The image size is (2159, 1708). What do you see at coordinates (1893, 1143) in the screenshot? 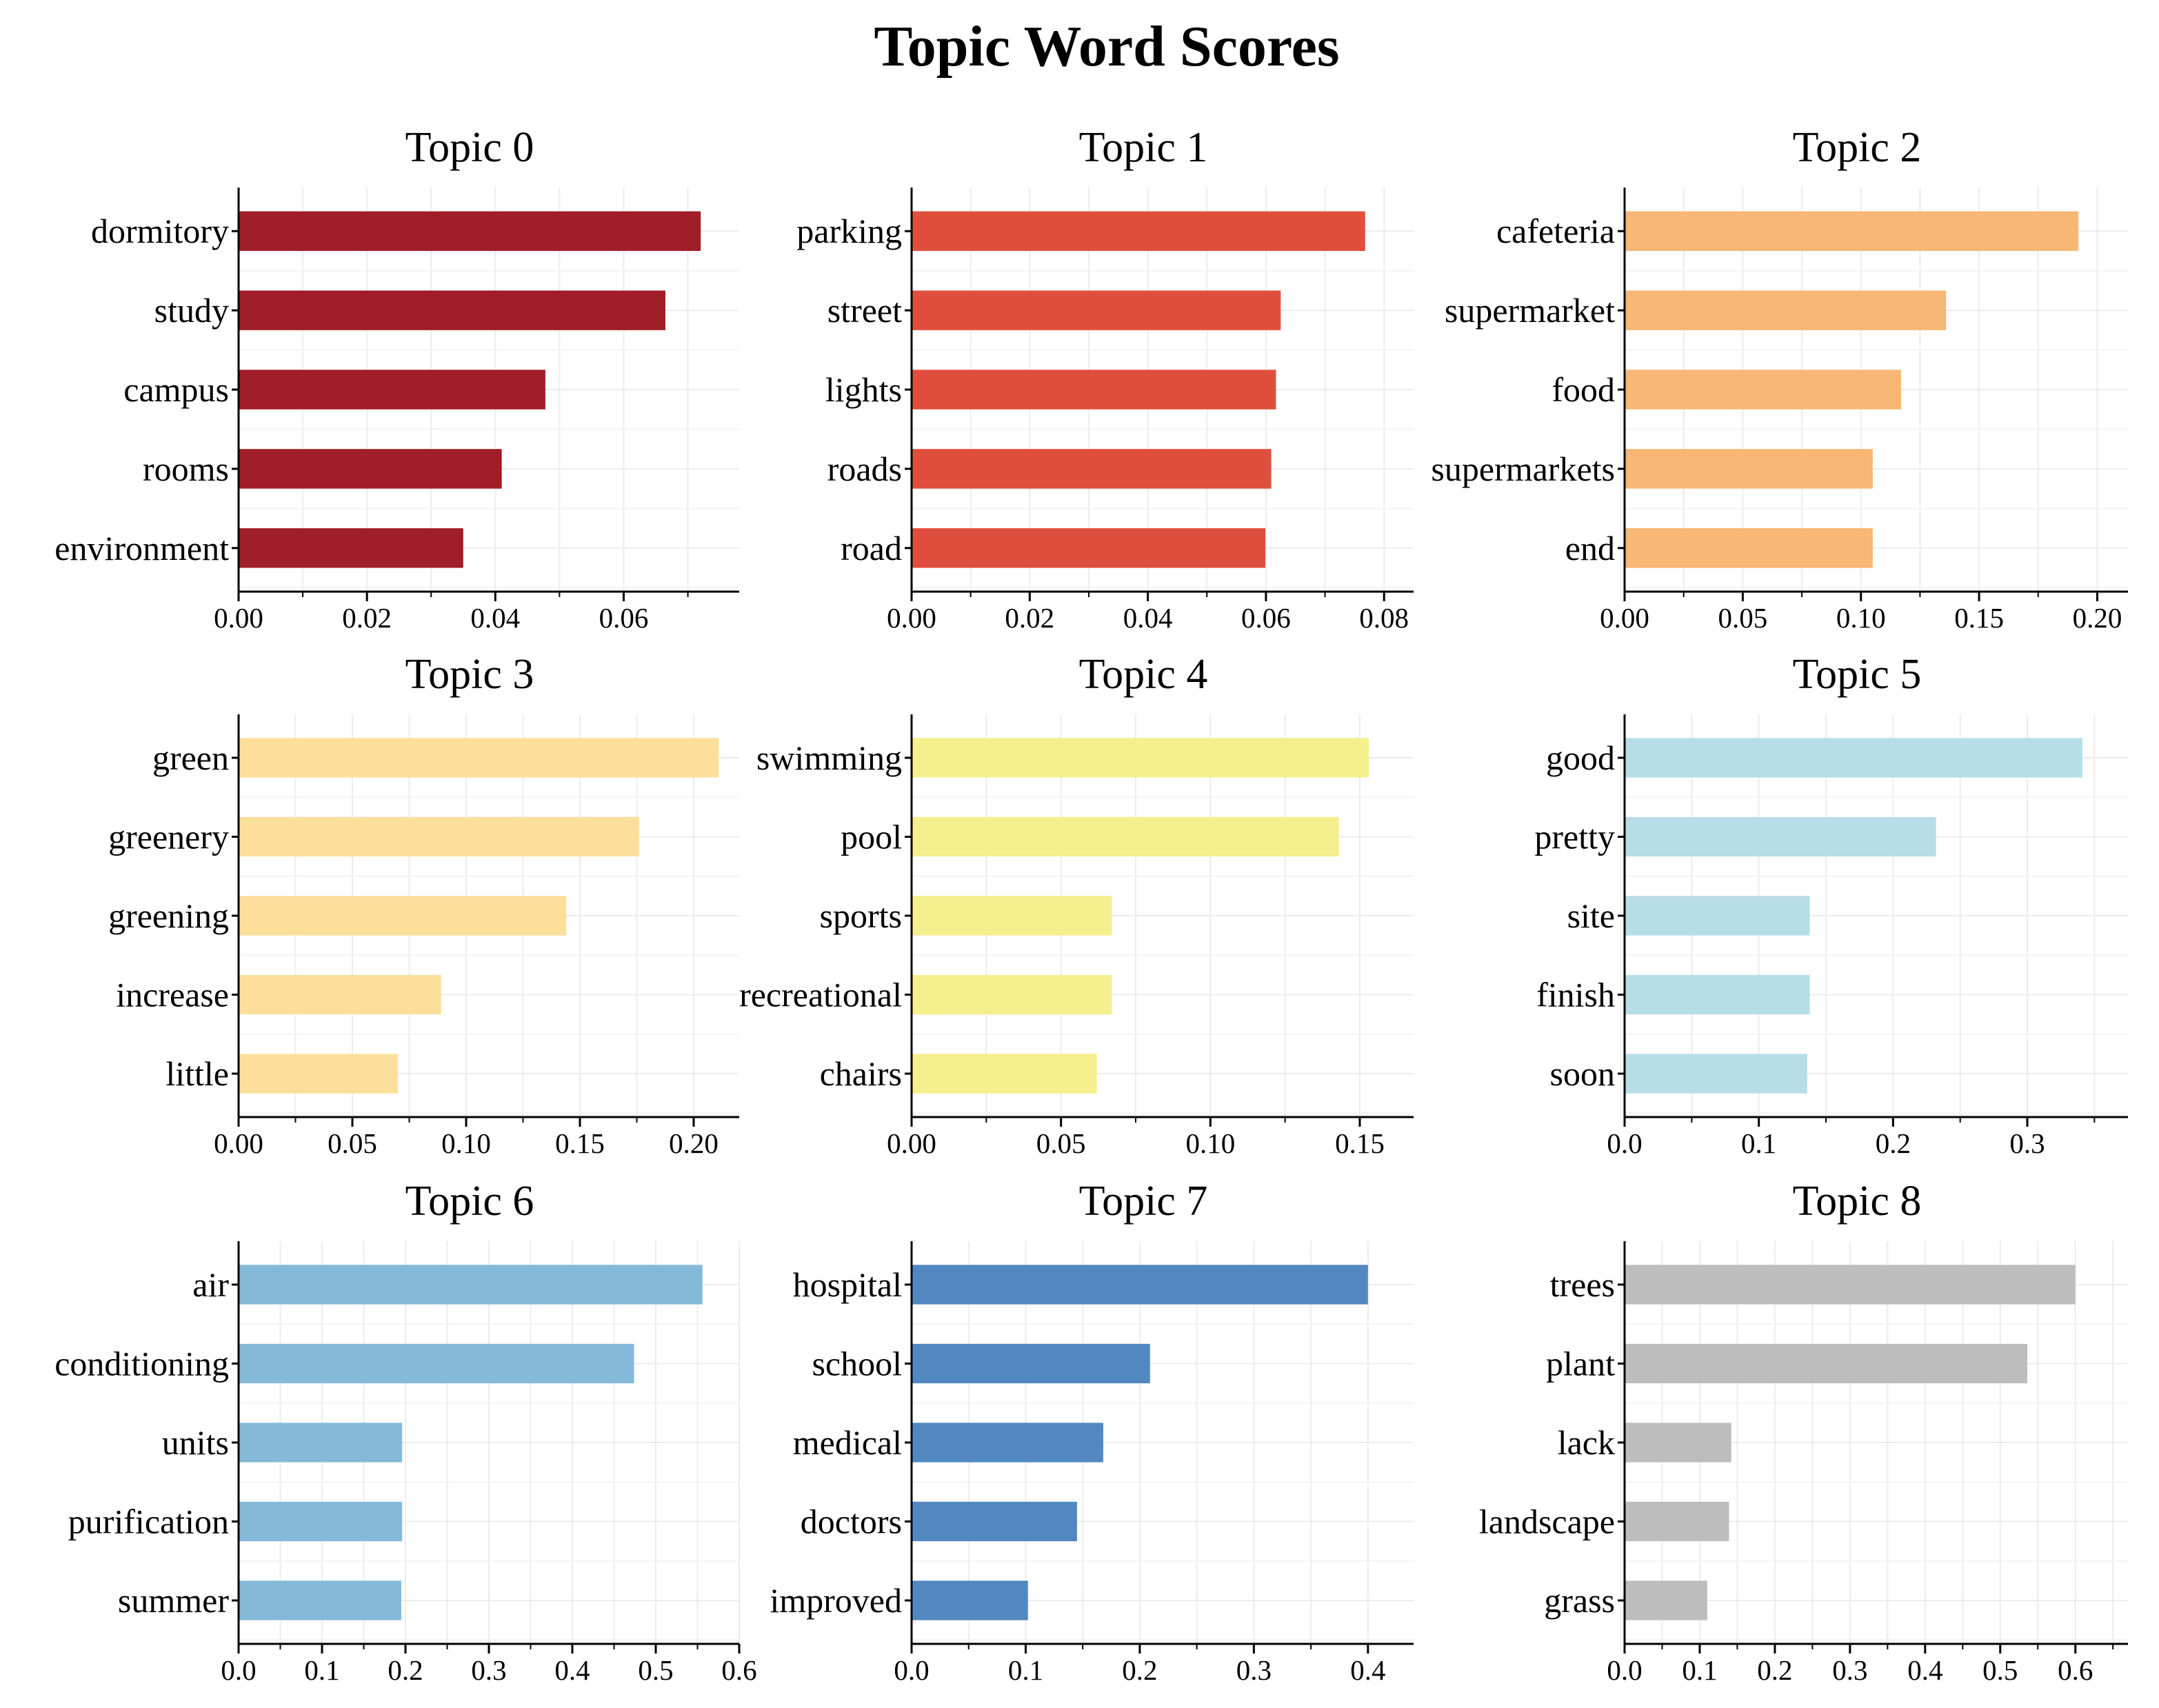
I see `x-tick-label: 0.2` at bounding box center [1893, 1143].